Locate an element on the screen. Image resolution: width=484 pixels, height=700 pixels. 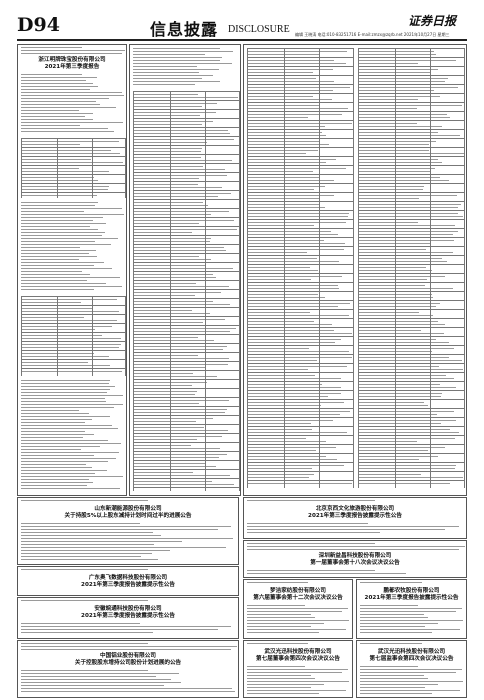
notice-company: 鹏都农牧股份有限公司 is located at coordinates (411, 591).